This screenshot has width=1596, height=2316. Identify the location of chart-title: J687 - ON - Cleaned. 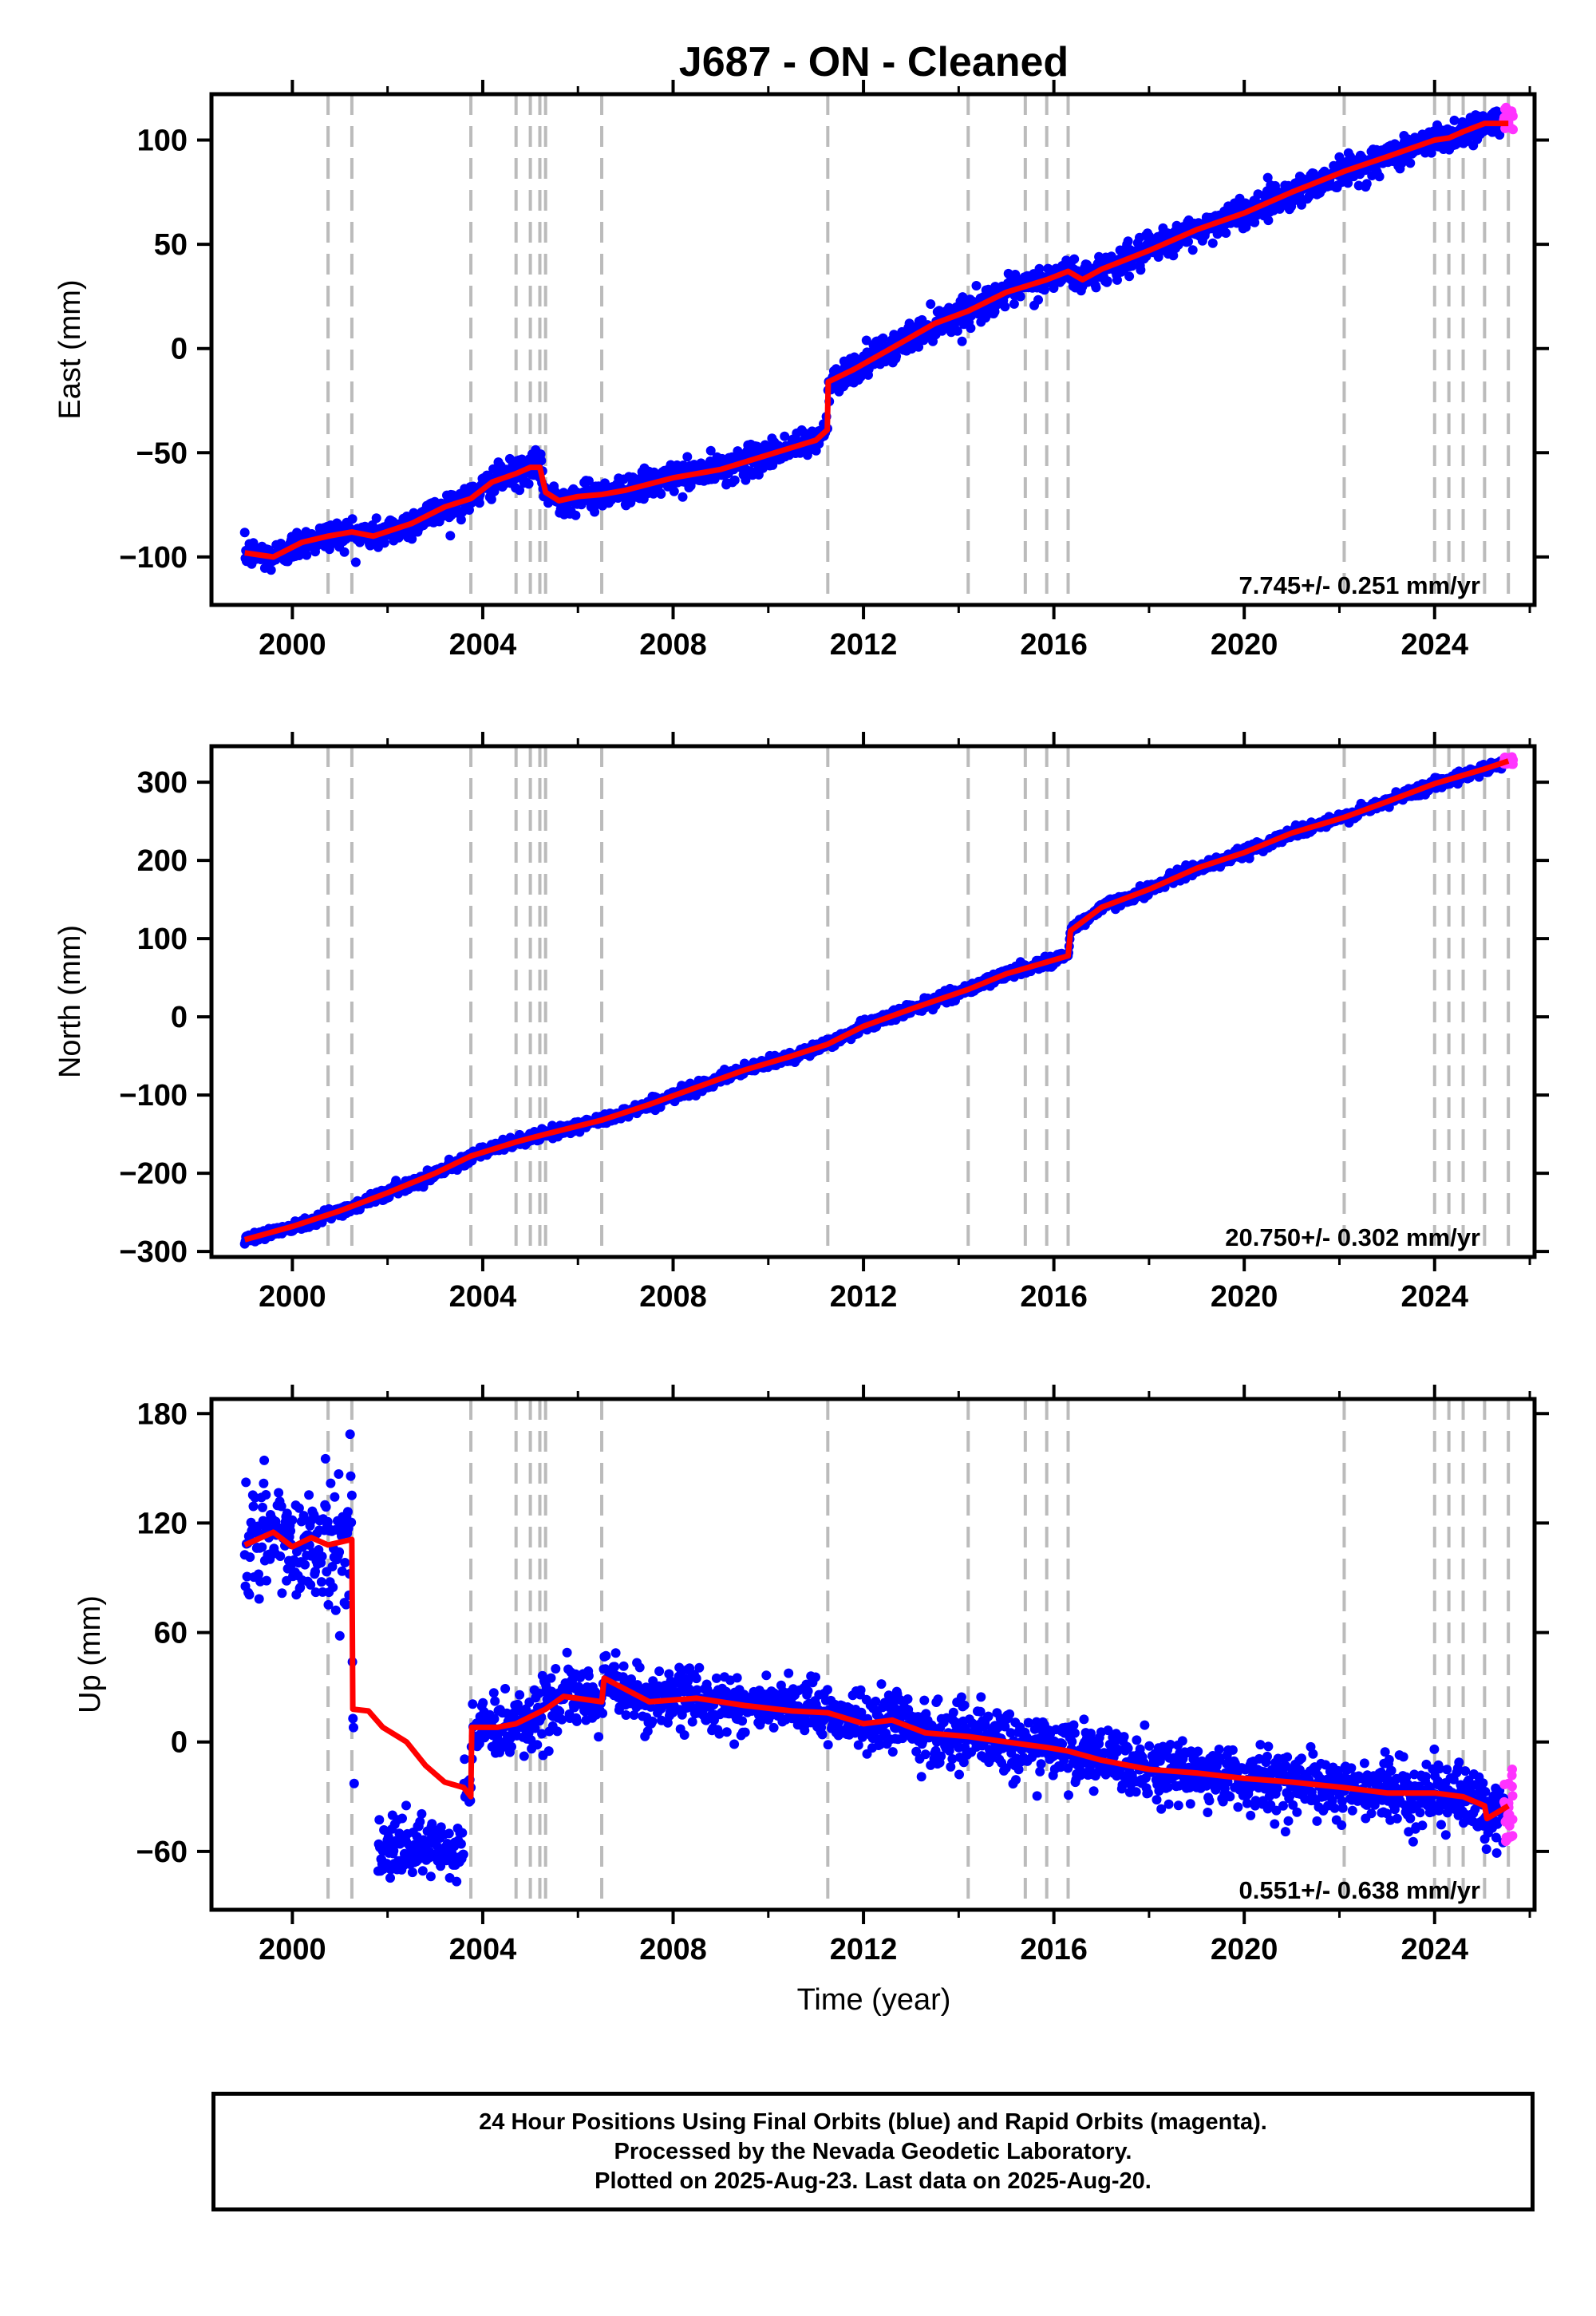
(874, 62).